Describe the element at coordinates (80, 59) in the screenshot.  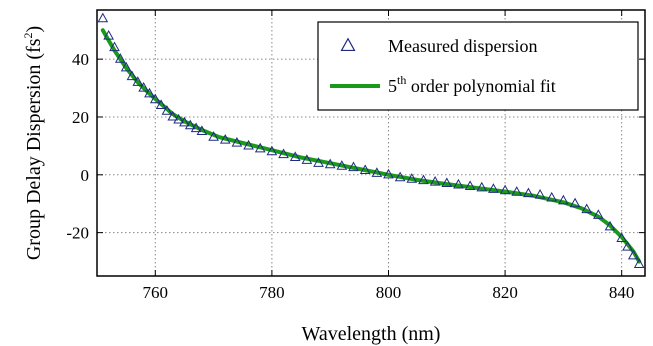
I see `y-tick-label: 40` at that location.